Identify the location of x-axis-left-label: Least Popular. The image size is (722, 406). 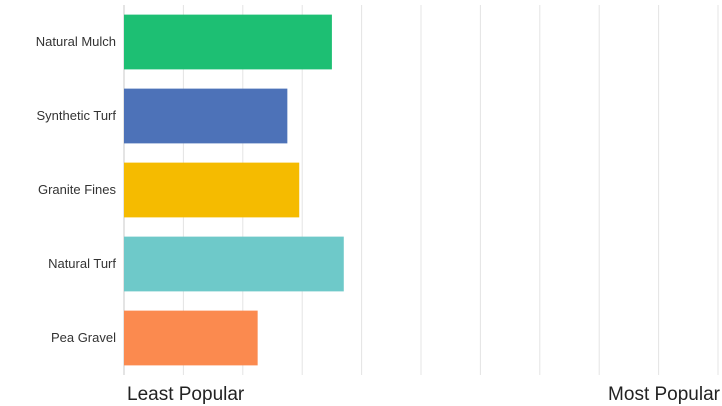
(186, 394).